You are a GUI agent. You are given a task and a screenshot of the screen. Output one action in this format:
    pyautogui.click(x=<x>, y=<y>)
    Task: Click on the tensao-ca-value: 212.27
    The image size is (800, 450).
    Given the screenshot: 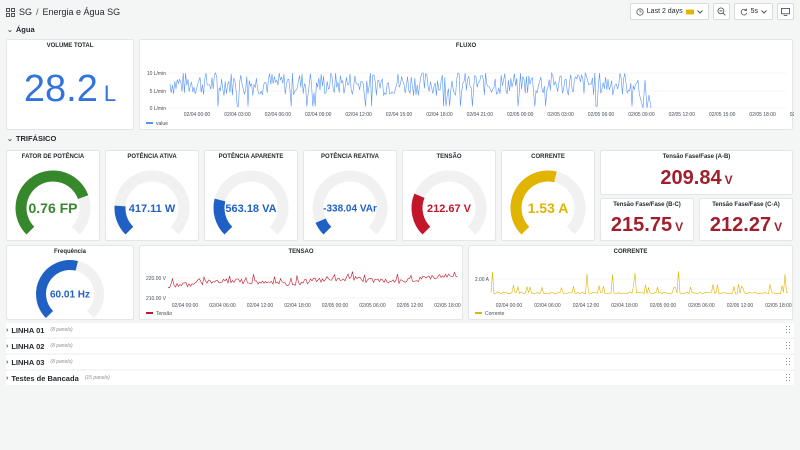 What is the action you would take?
    pyautogui.click(x=740, y=225)
    